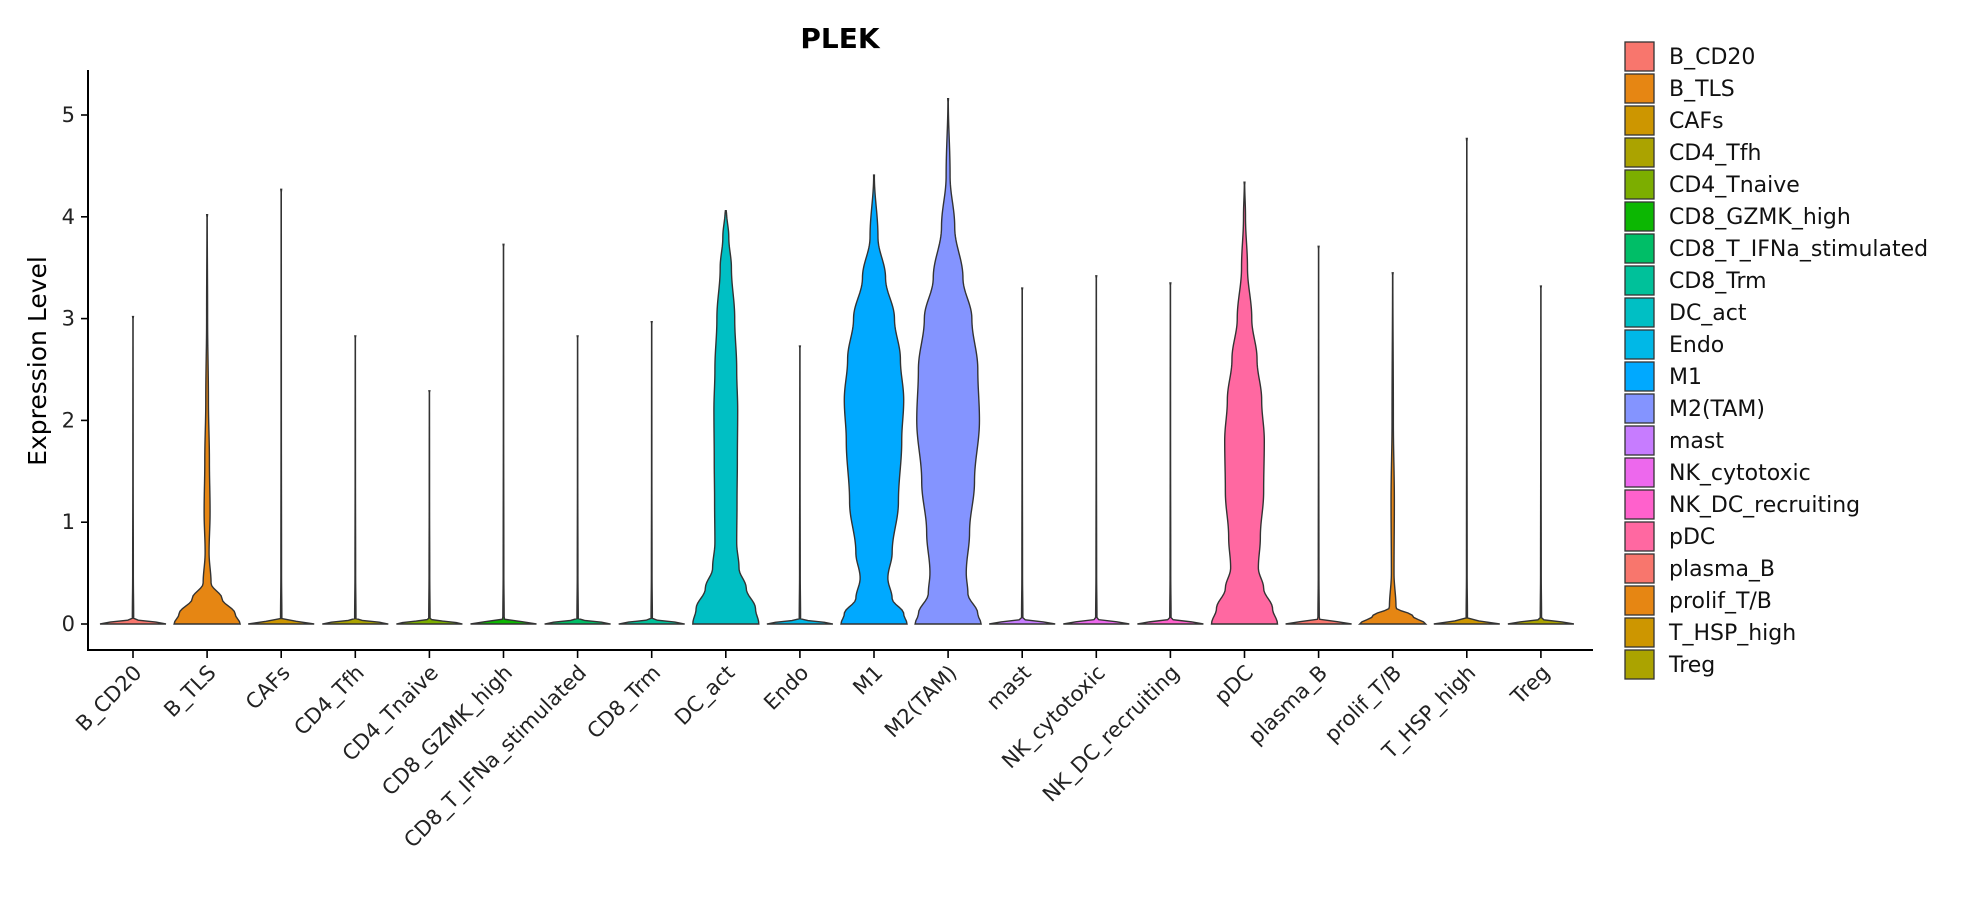 The height and width of the screenshot is (900, 1965). What do you see at coordinates (1022, 456) in the screenshot?
I see `violin-mast` at bounding box center [1022, 456].